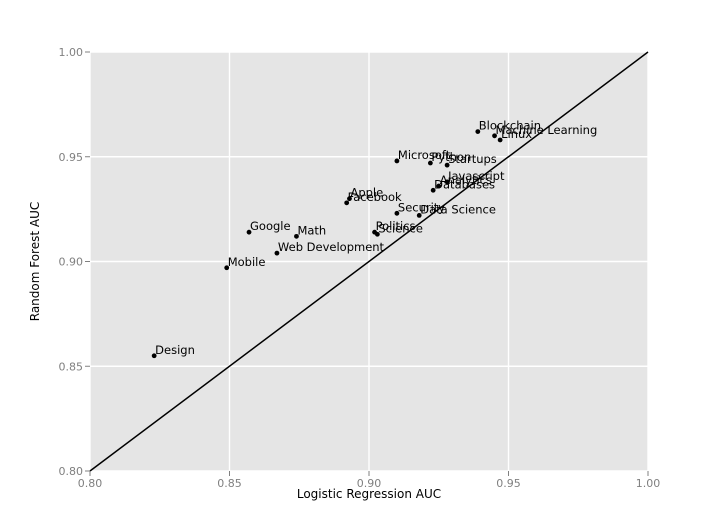 Image resolution: width=720 pixels, height=524 pixels. I want to click on x-tick-label: 0.80, so click(90, 483).